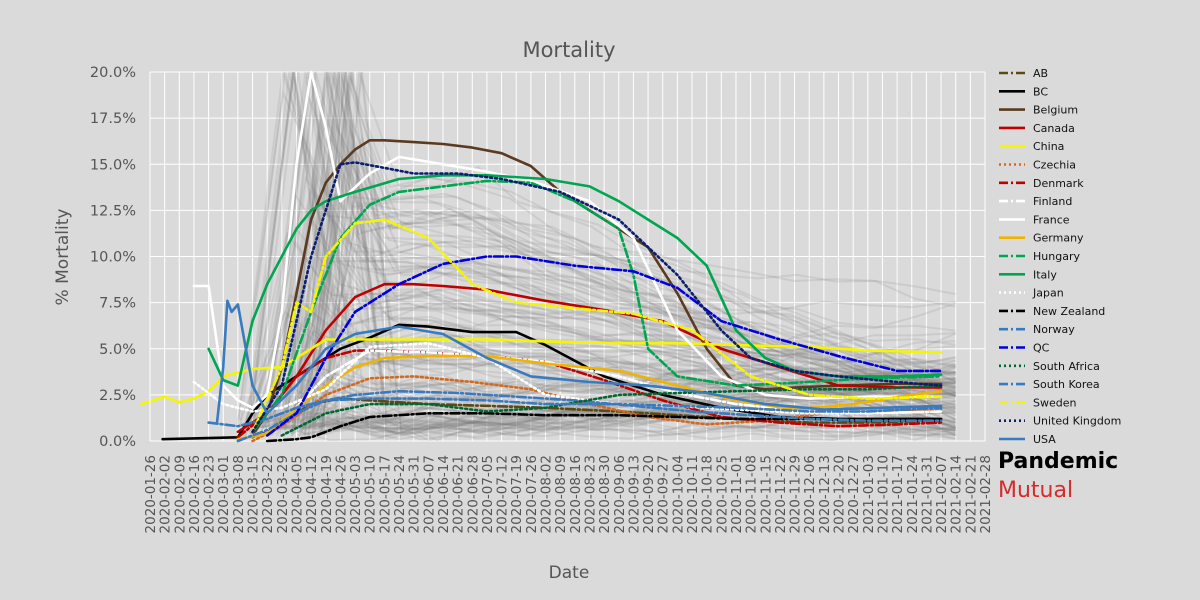 Image resolution: width=1200 pixels, height=600 pixels. What do you see at coordinates (1041, 348) in the screenshot?
I see `legend-label: QC` at bounding box center [1041, 348].